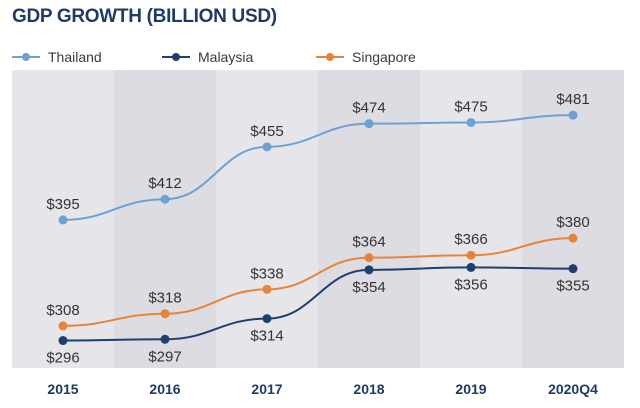 The image size is (640, 408). Describe the element at coordinates (63, 220) in the screenshot. I see `data-point-thailand-2015` at that location.